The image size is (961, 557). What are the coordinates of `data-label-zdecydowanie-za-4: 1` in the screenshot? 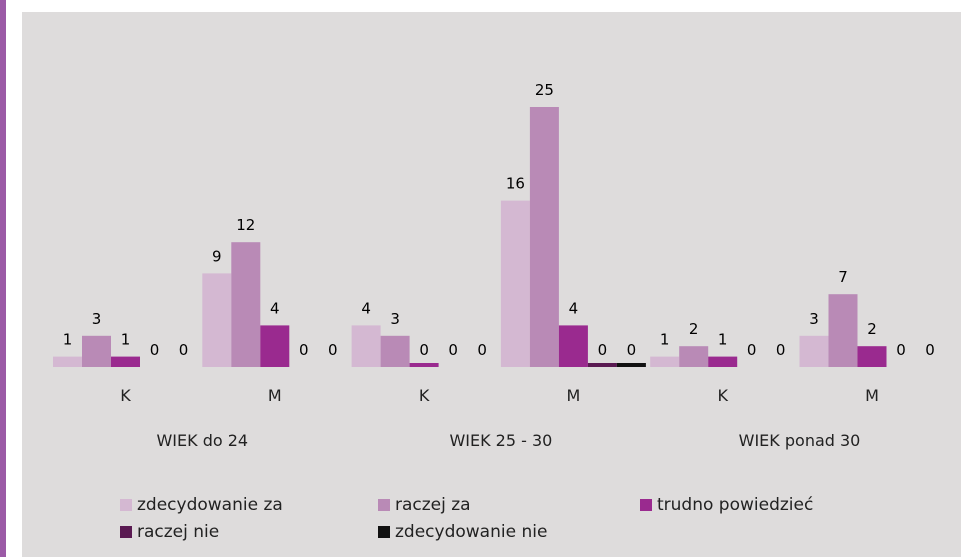 It's located at (665, 340).